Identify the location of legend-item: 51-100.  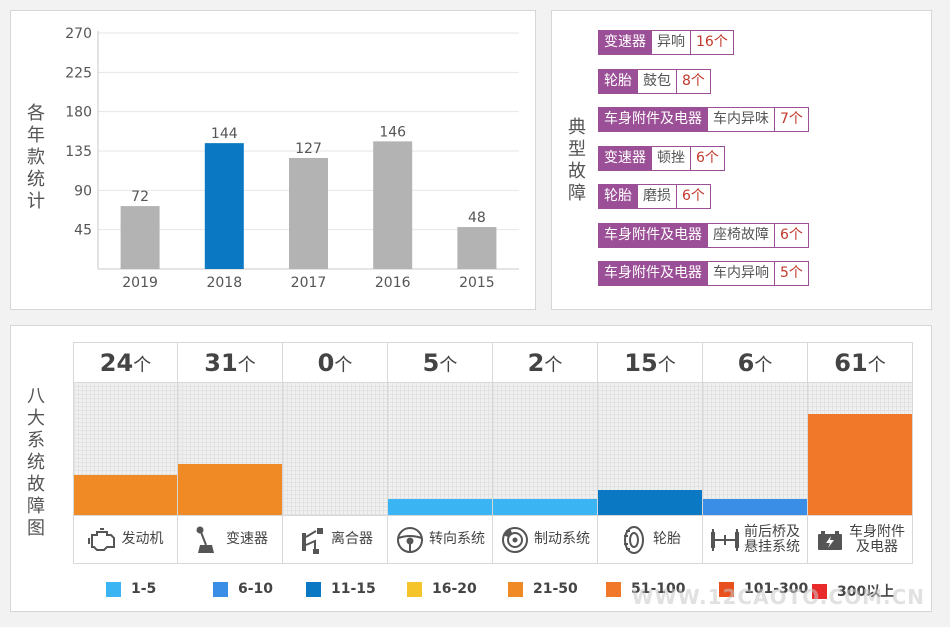
(646, 589).